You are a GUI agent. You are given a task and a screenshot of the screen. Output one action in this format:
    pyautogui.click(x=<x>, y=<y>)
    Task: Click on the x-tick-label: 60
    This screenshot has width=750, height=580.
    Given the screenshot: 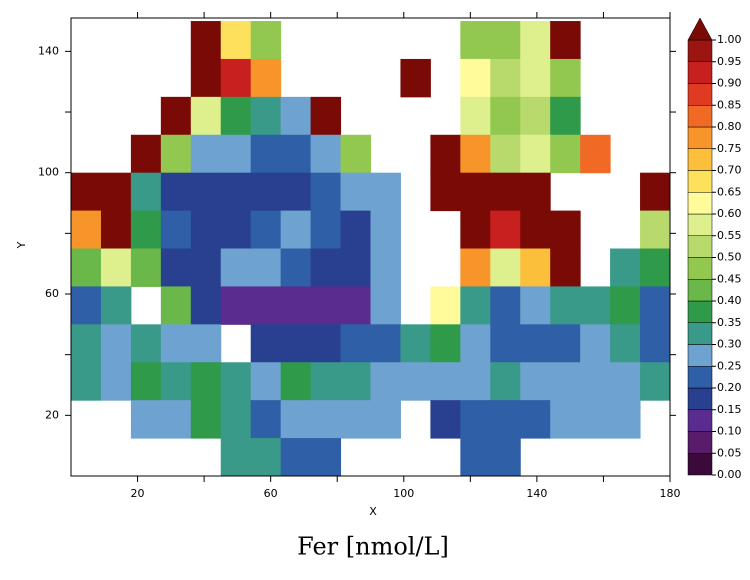 What is the action you would take?
    pyautogui.click(x=271, y=493)
    